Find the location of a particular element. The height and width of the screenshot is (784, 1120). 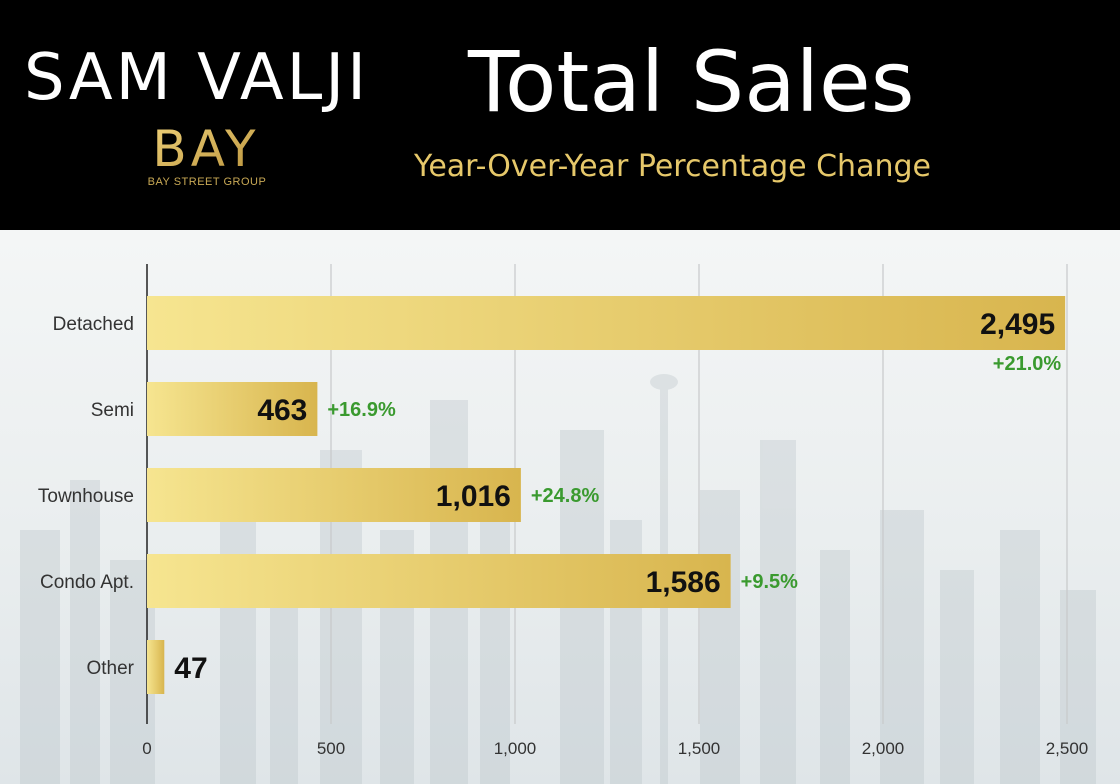

category-label: Townhouse is located at coordinates (86, 496).